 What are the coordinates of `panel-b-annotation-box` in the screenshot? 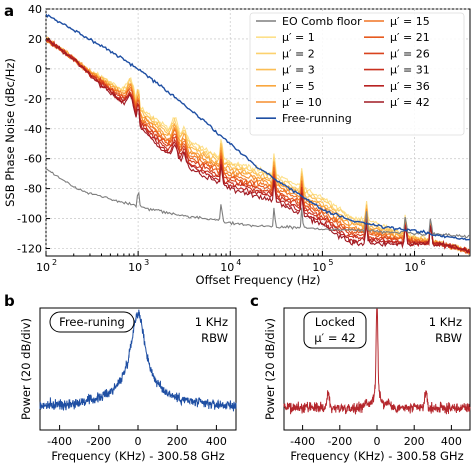 It's located at (92, 322).